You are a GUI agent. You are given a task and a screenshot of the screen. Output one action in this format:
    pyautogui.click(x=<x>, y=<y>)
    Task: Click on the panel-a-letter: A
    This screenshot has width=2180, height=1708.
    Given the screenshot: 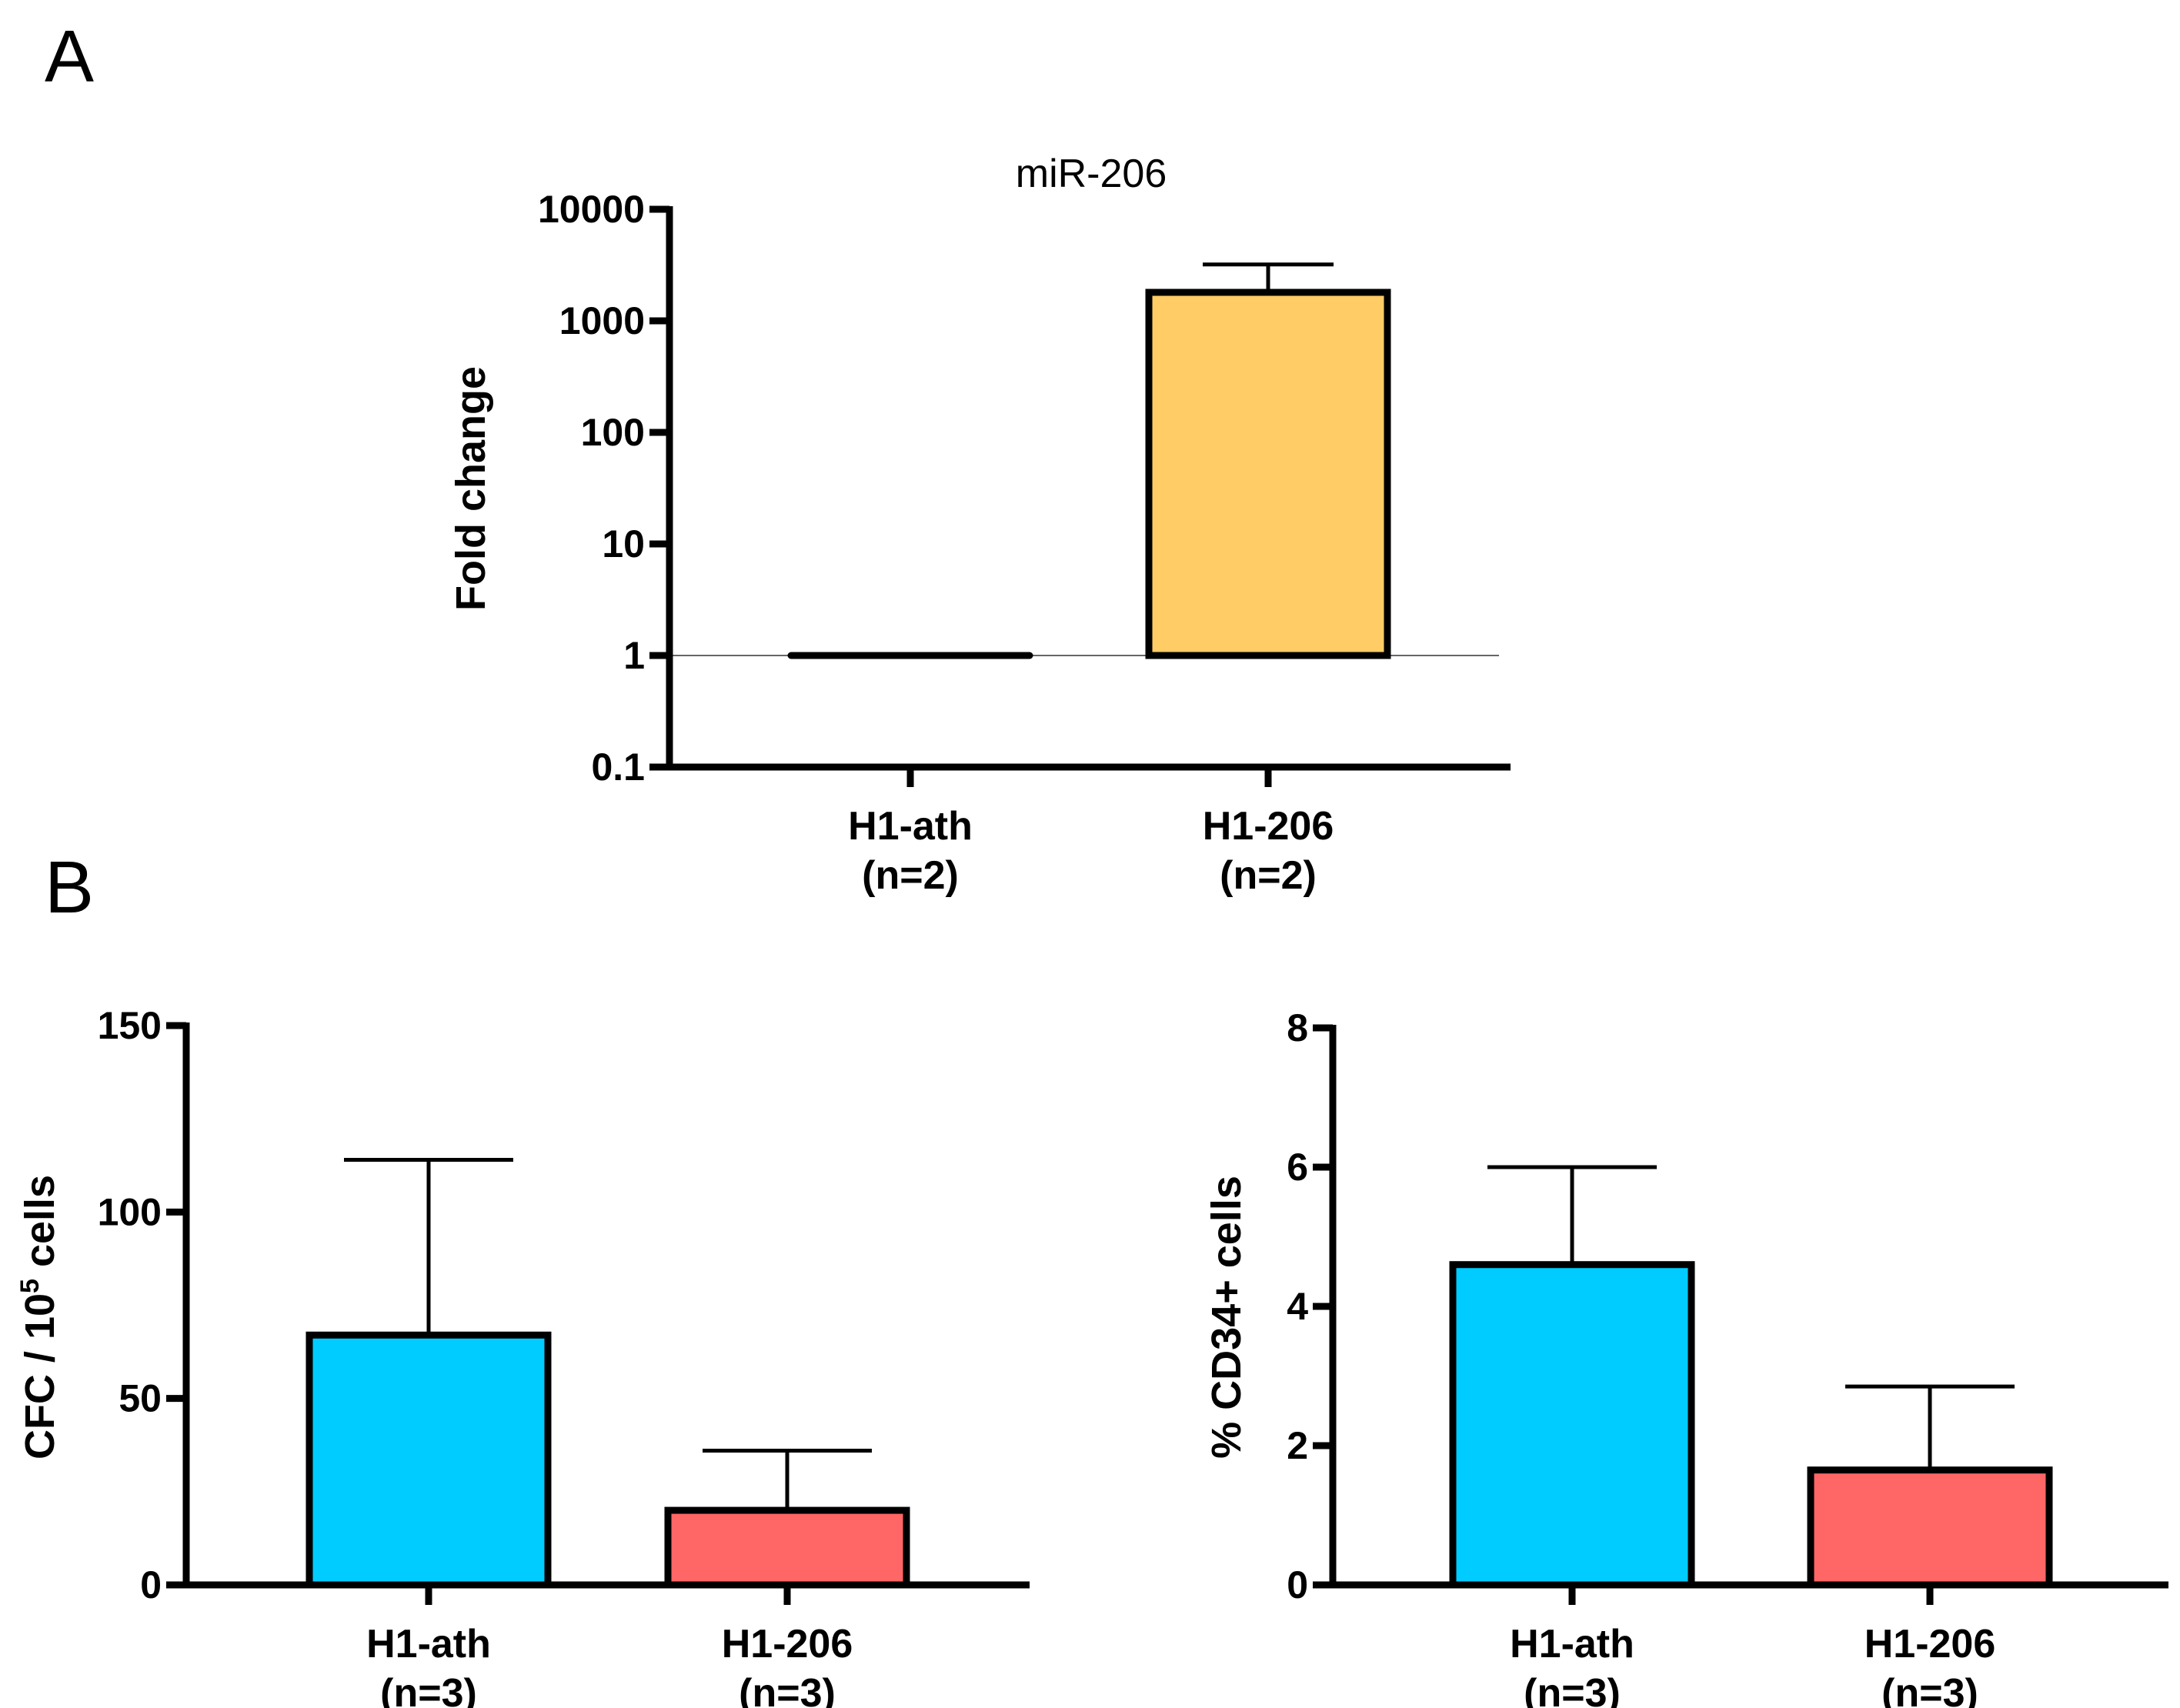 What is the action you would take?
    pyautogui.click(x=69, y=57)
    